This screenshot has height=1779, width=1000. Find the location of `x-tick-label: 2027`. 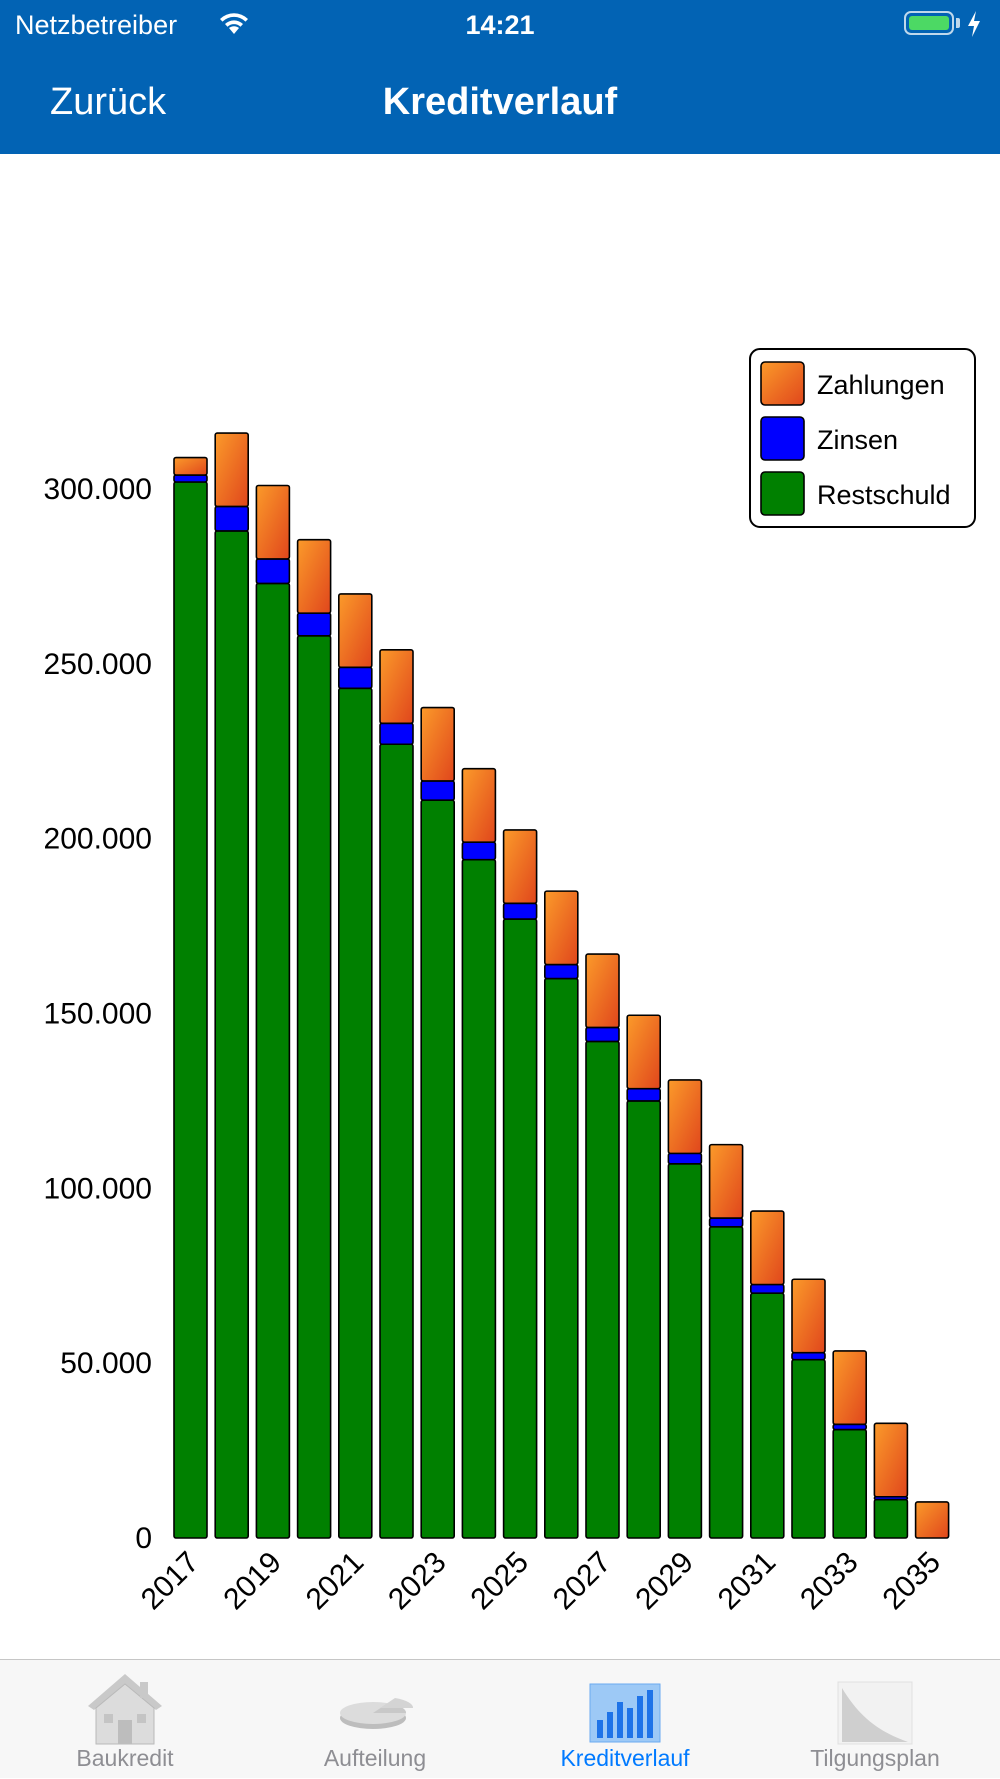

x-tick-label: 2027 is located at coordinates (582, 1581).